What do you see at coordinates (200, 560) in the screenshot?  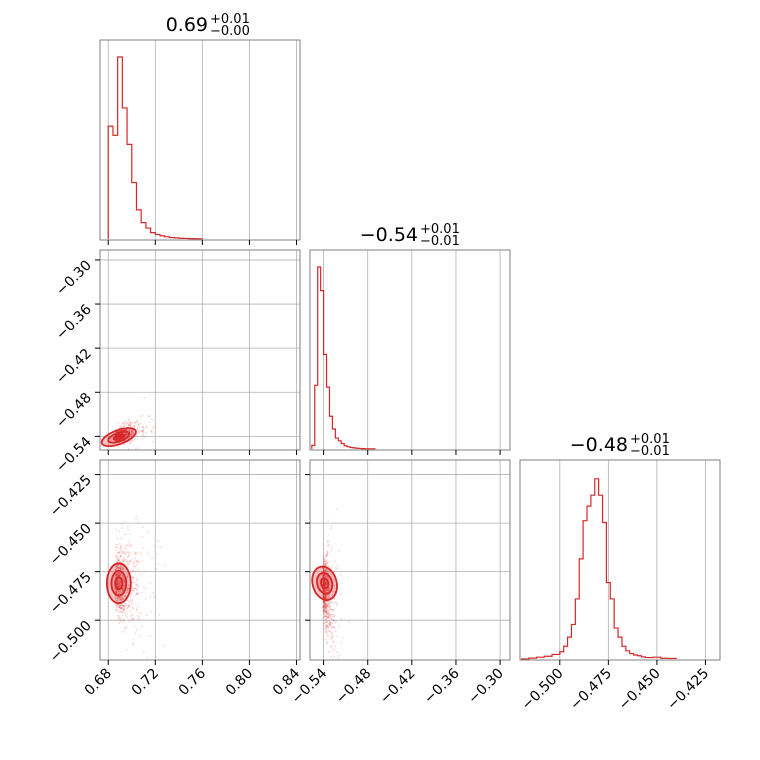 I see `panel-frame` at bounding box center [200, 560].